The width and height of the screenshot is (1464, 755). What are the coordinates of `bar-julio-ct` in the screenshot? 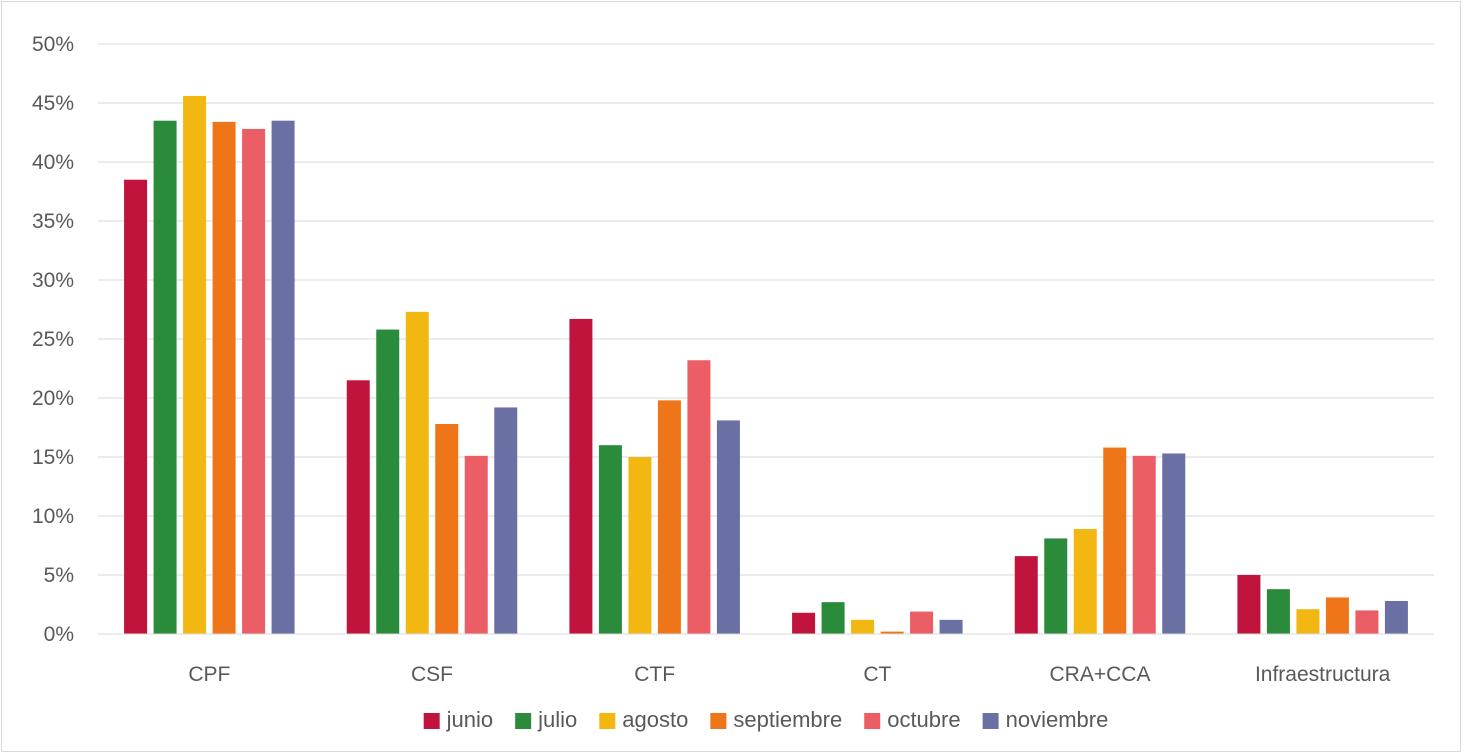 It's located at (833, 618).